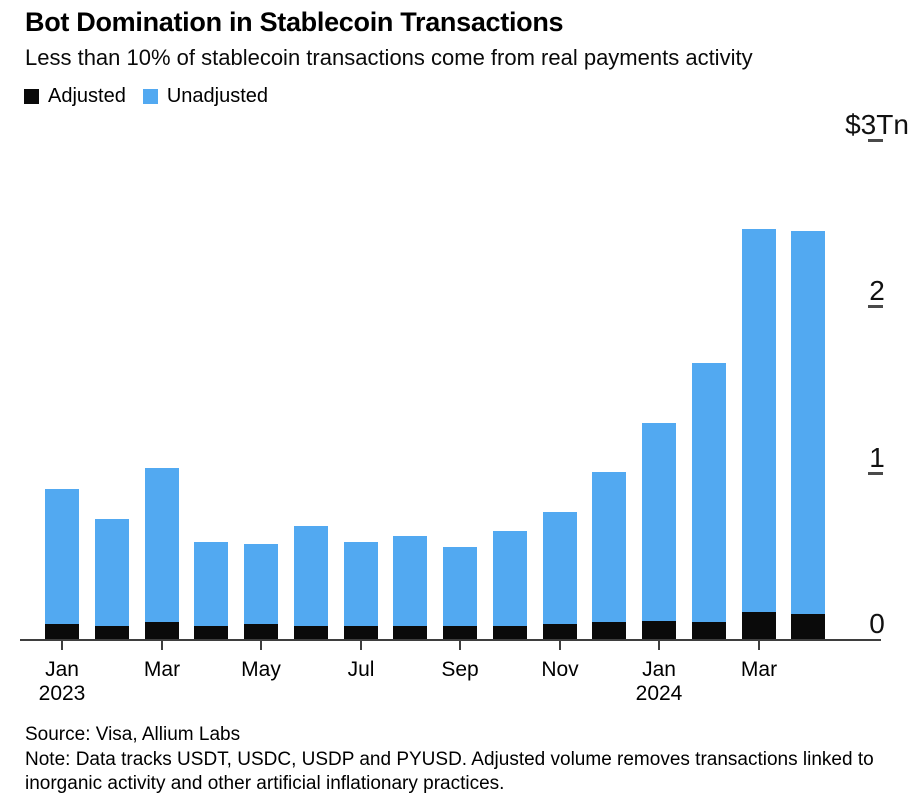 The image size is (922, 800). Describe the element at coordinates (87, 96) in the screenshot. I see `legend-label-adjusted: Adjusted` at that location.